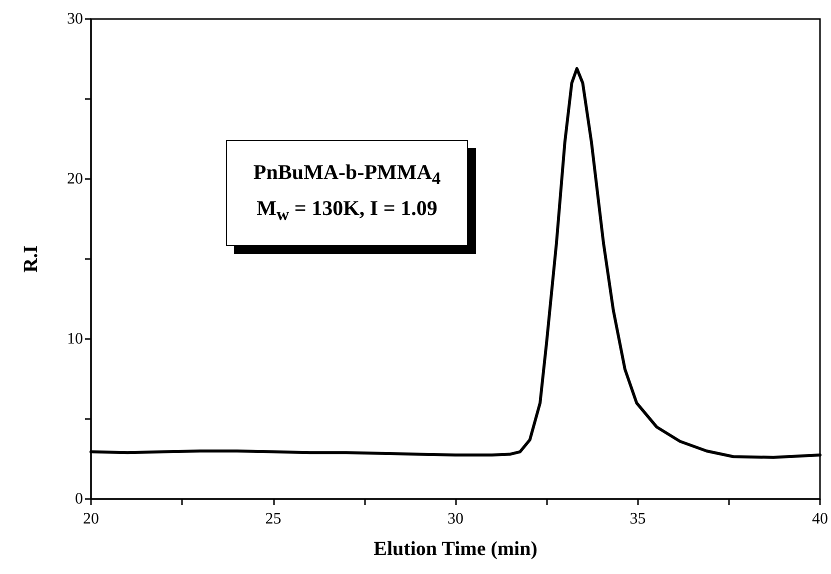 The image size is (831, 574). Describe the element at coordinates (91, 519) in the screenshot. I see `x-tick-label: 20` at that location.